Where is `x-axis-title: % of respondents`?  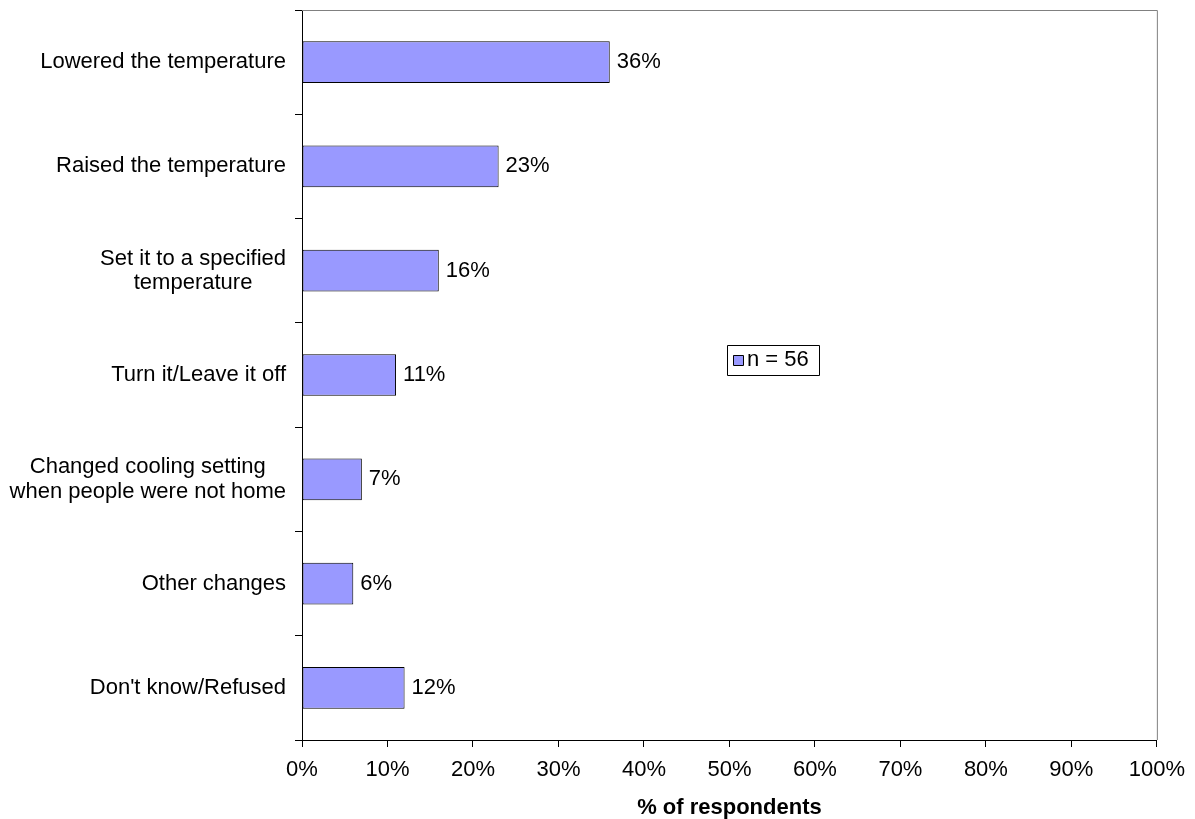
x-axis-title: % of respondents is located at coordinates (729, 806).